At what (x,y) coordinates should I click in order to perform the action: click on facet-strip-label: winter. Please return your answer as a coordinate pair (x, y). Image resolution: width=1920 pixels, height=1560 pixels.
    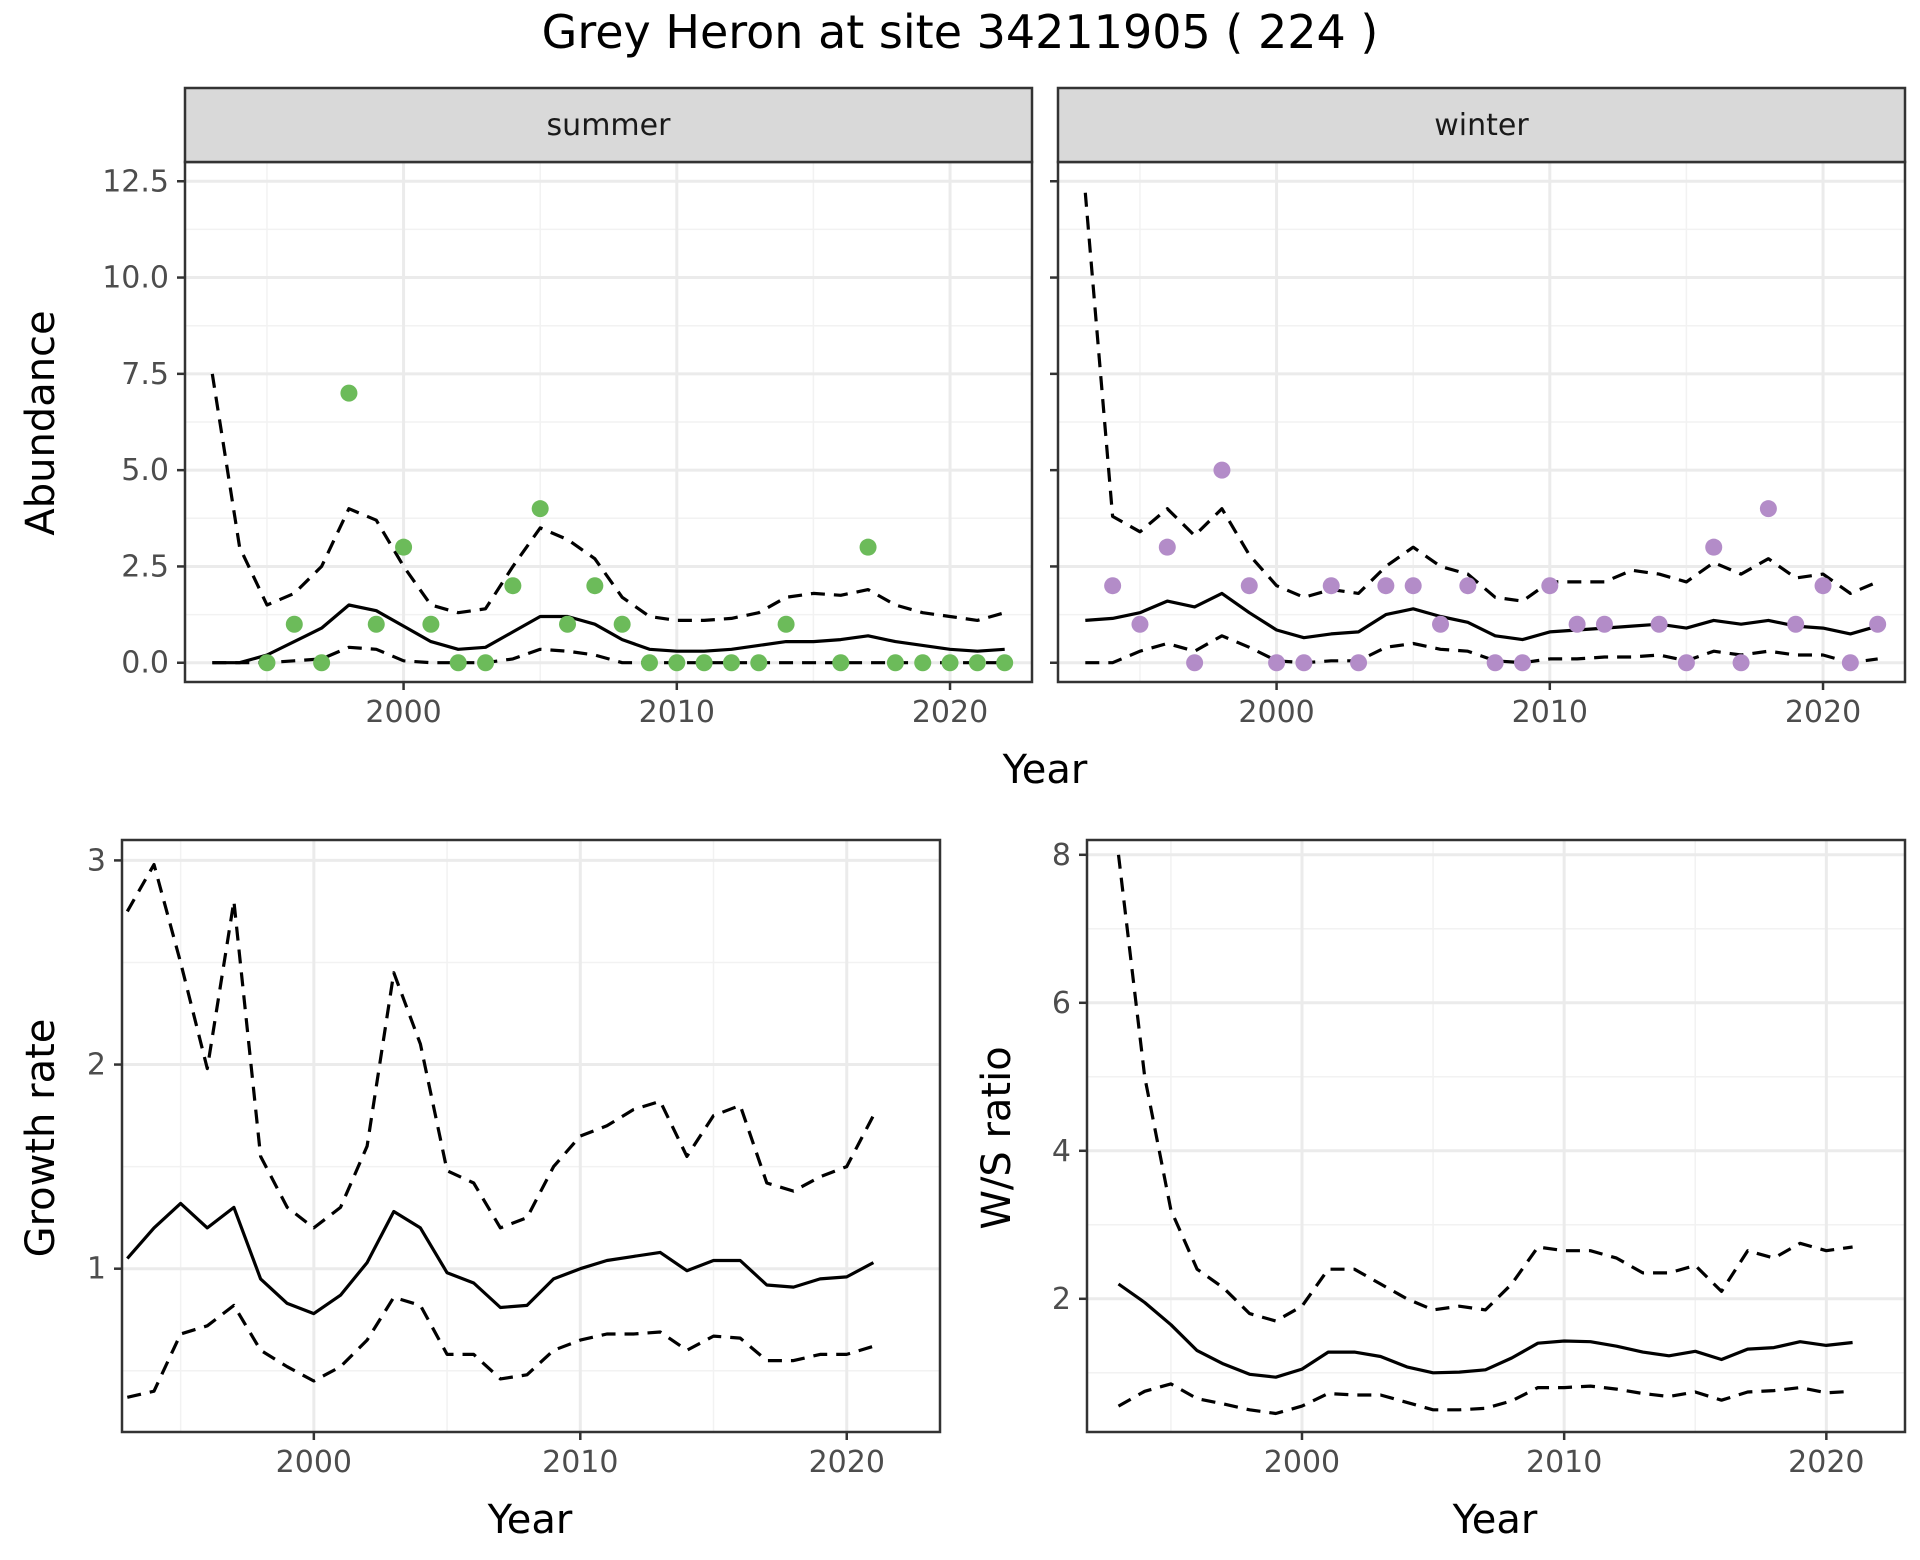
    Looking at the image, I should click on (1481, 125).